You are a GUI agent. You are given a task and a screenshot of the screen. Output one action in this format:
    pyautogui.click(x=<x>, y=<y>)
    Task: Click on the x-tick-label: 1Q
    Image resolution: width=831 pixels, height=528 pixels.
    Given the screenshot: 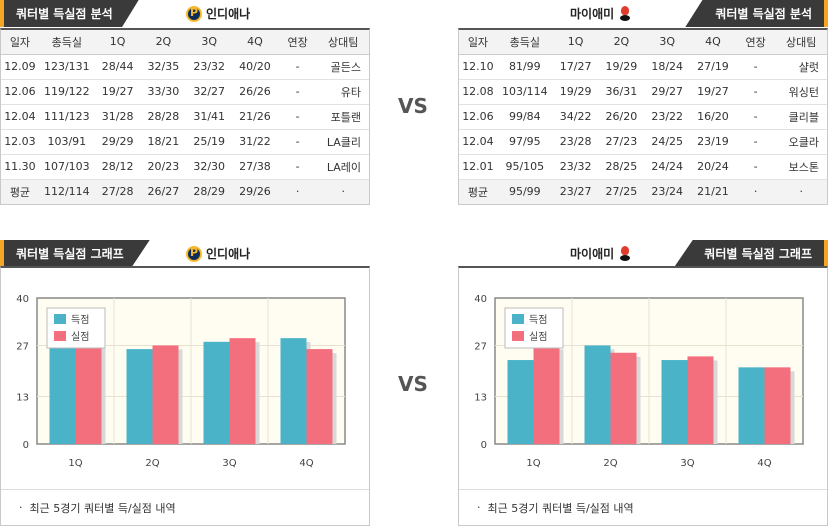 What is the action you would take?
    pyautogui.click(x=533, y=463)
    